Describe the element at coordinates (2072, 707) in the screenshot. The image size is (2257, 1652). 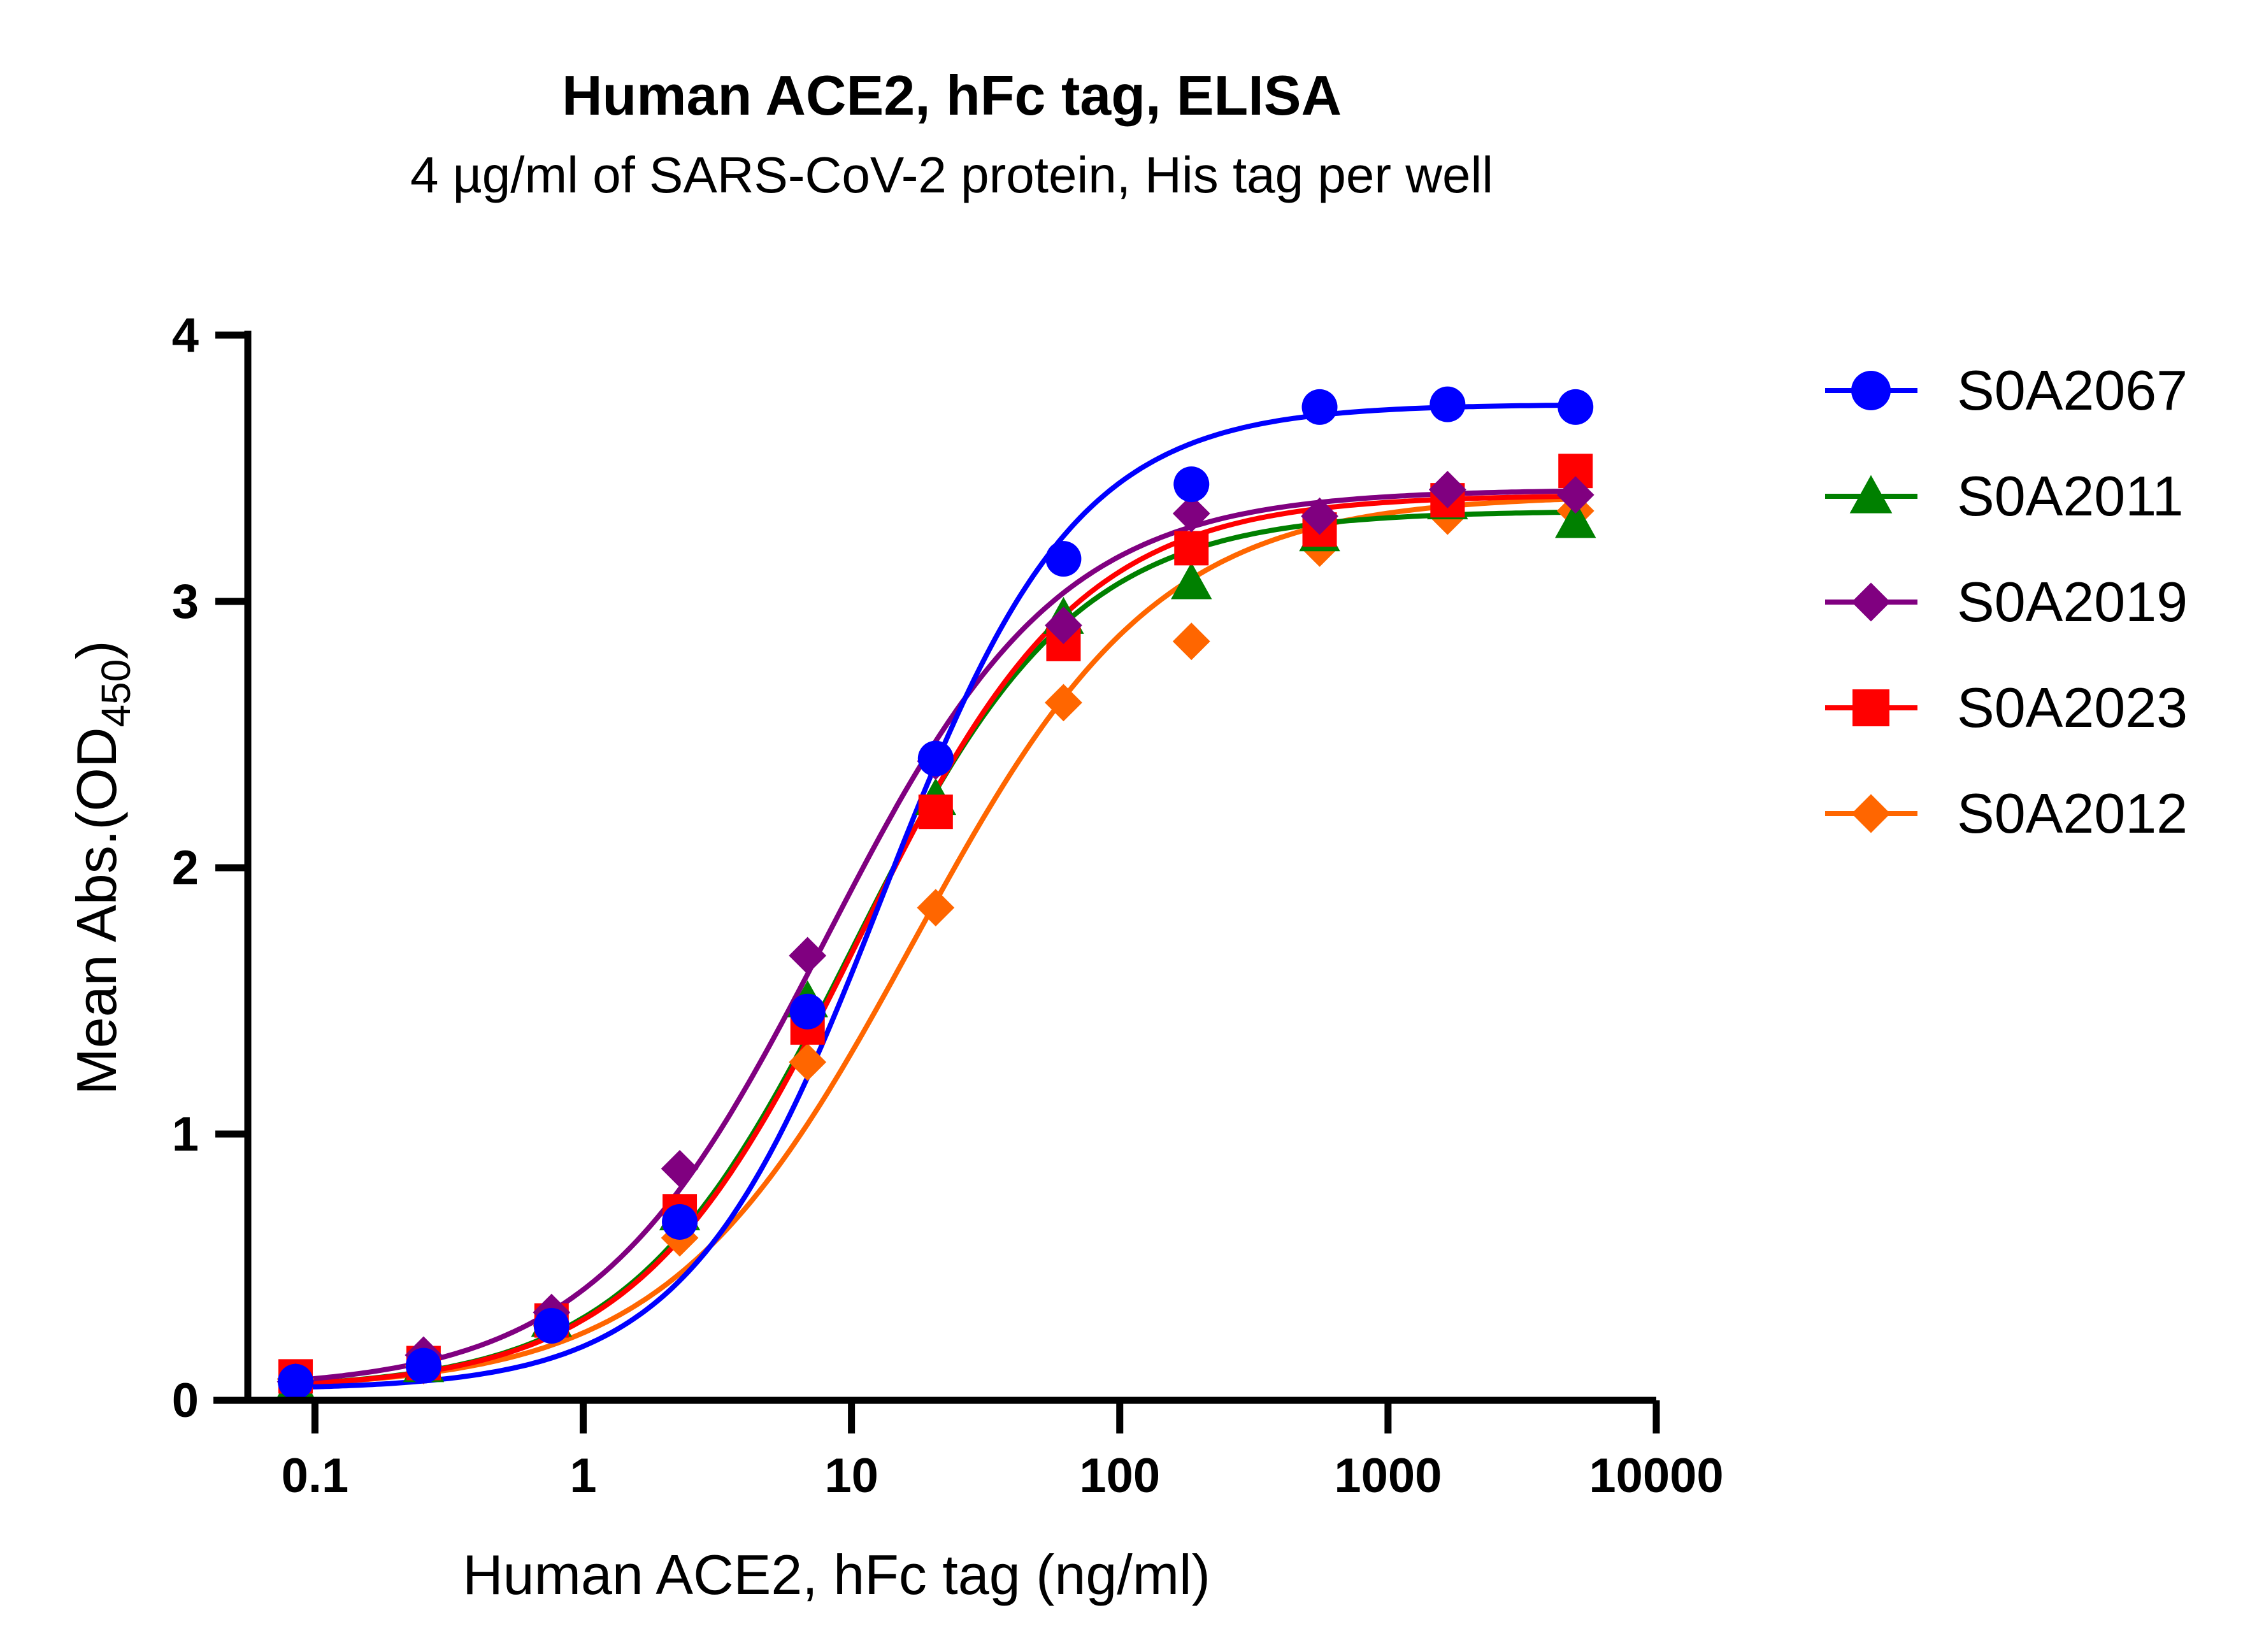
I see `legend-label: S0A2023` at that location.